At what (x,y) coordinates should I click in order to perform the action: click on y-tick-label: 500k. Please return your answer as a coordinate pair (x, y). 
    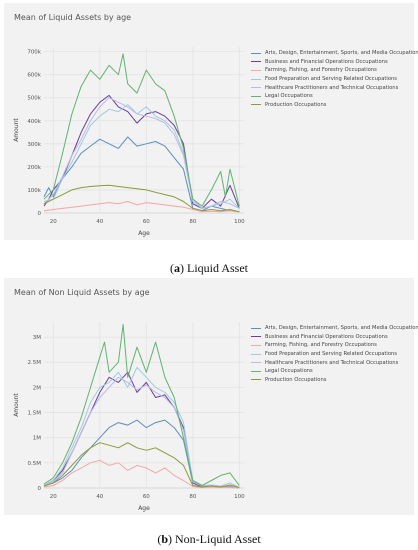
    Looking at the image, I should click on (34, 99).